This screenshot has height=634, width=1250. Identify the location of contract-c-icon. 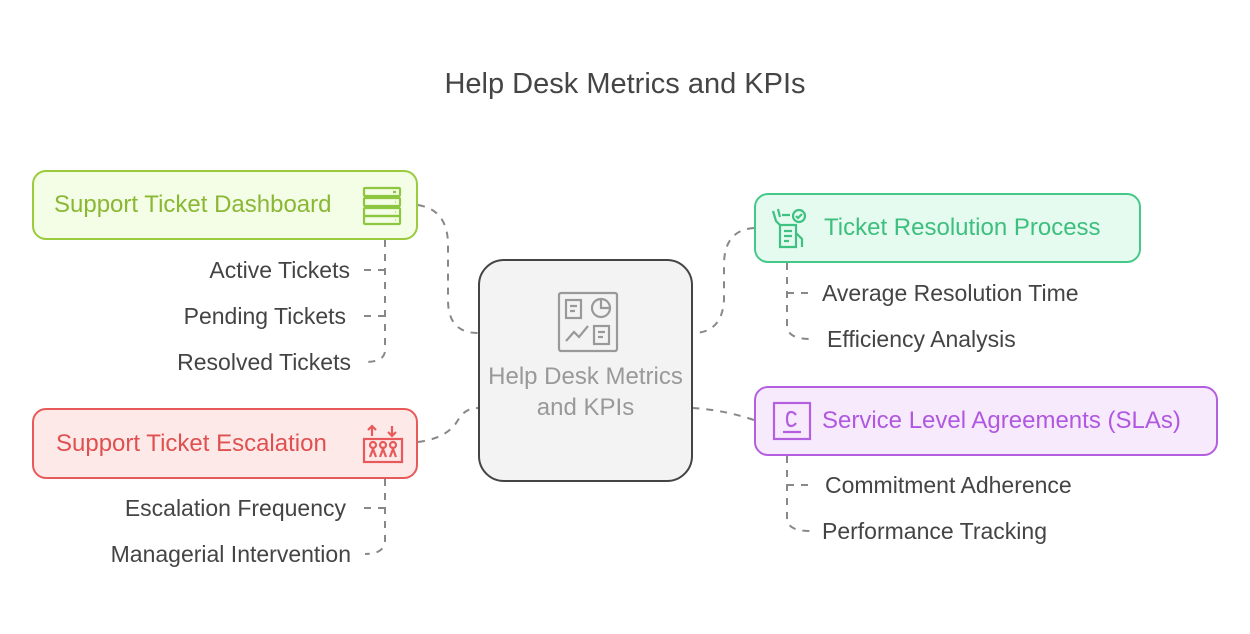
(792, 421).